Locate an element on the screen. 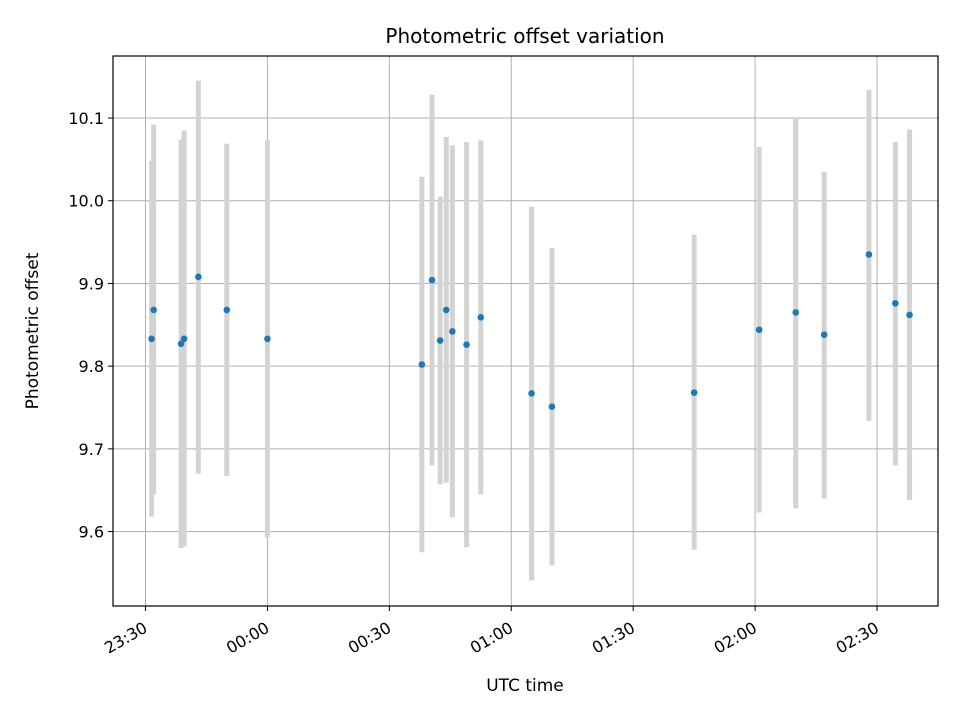 The image size is (960, 720). y-tick-label: 9.8 is located at coordinates (91, 366).